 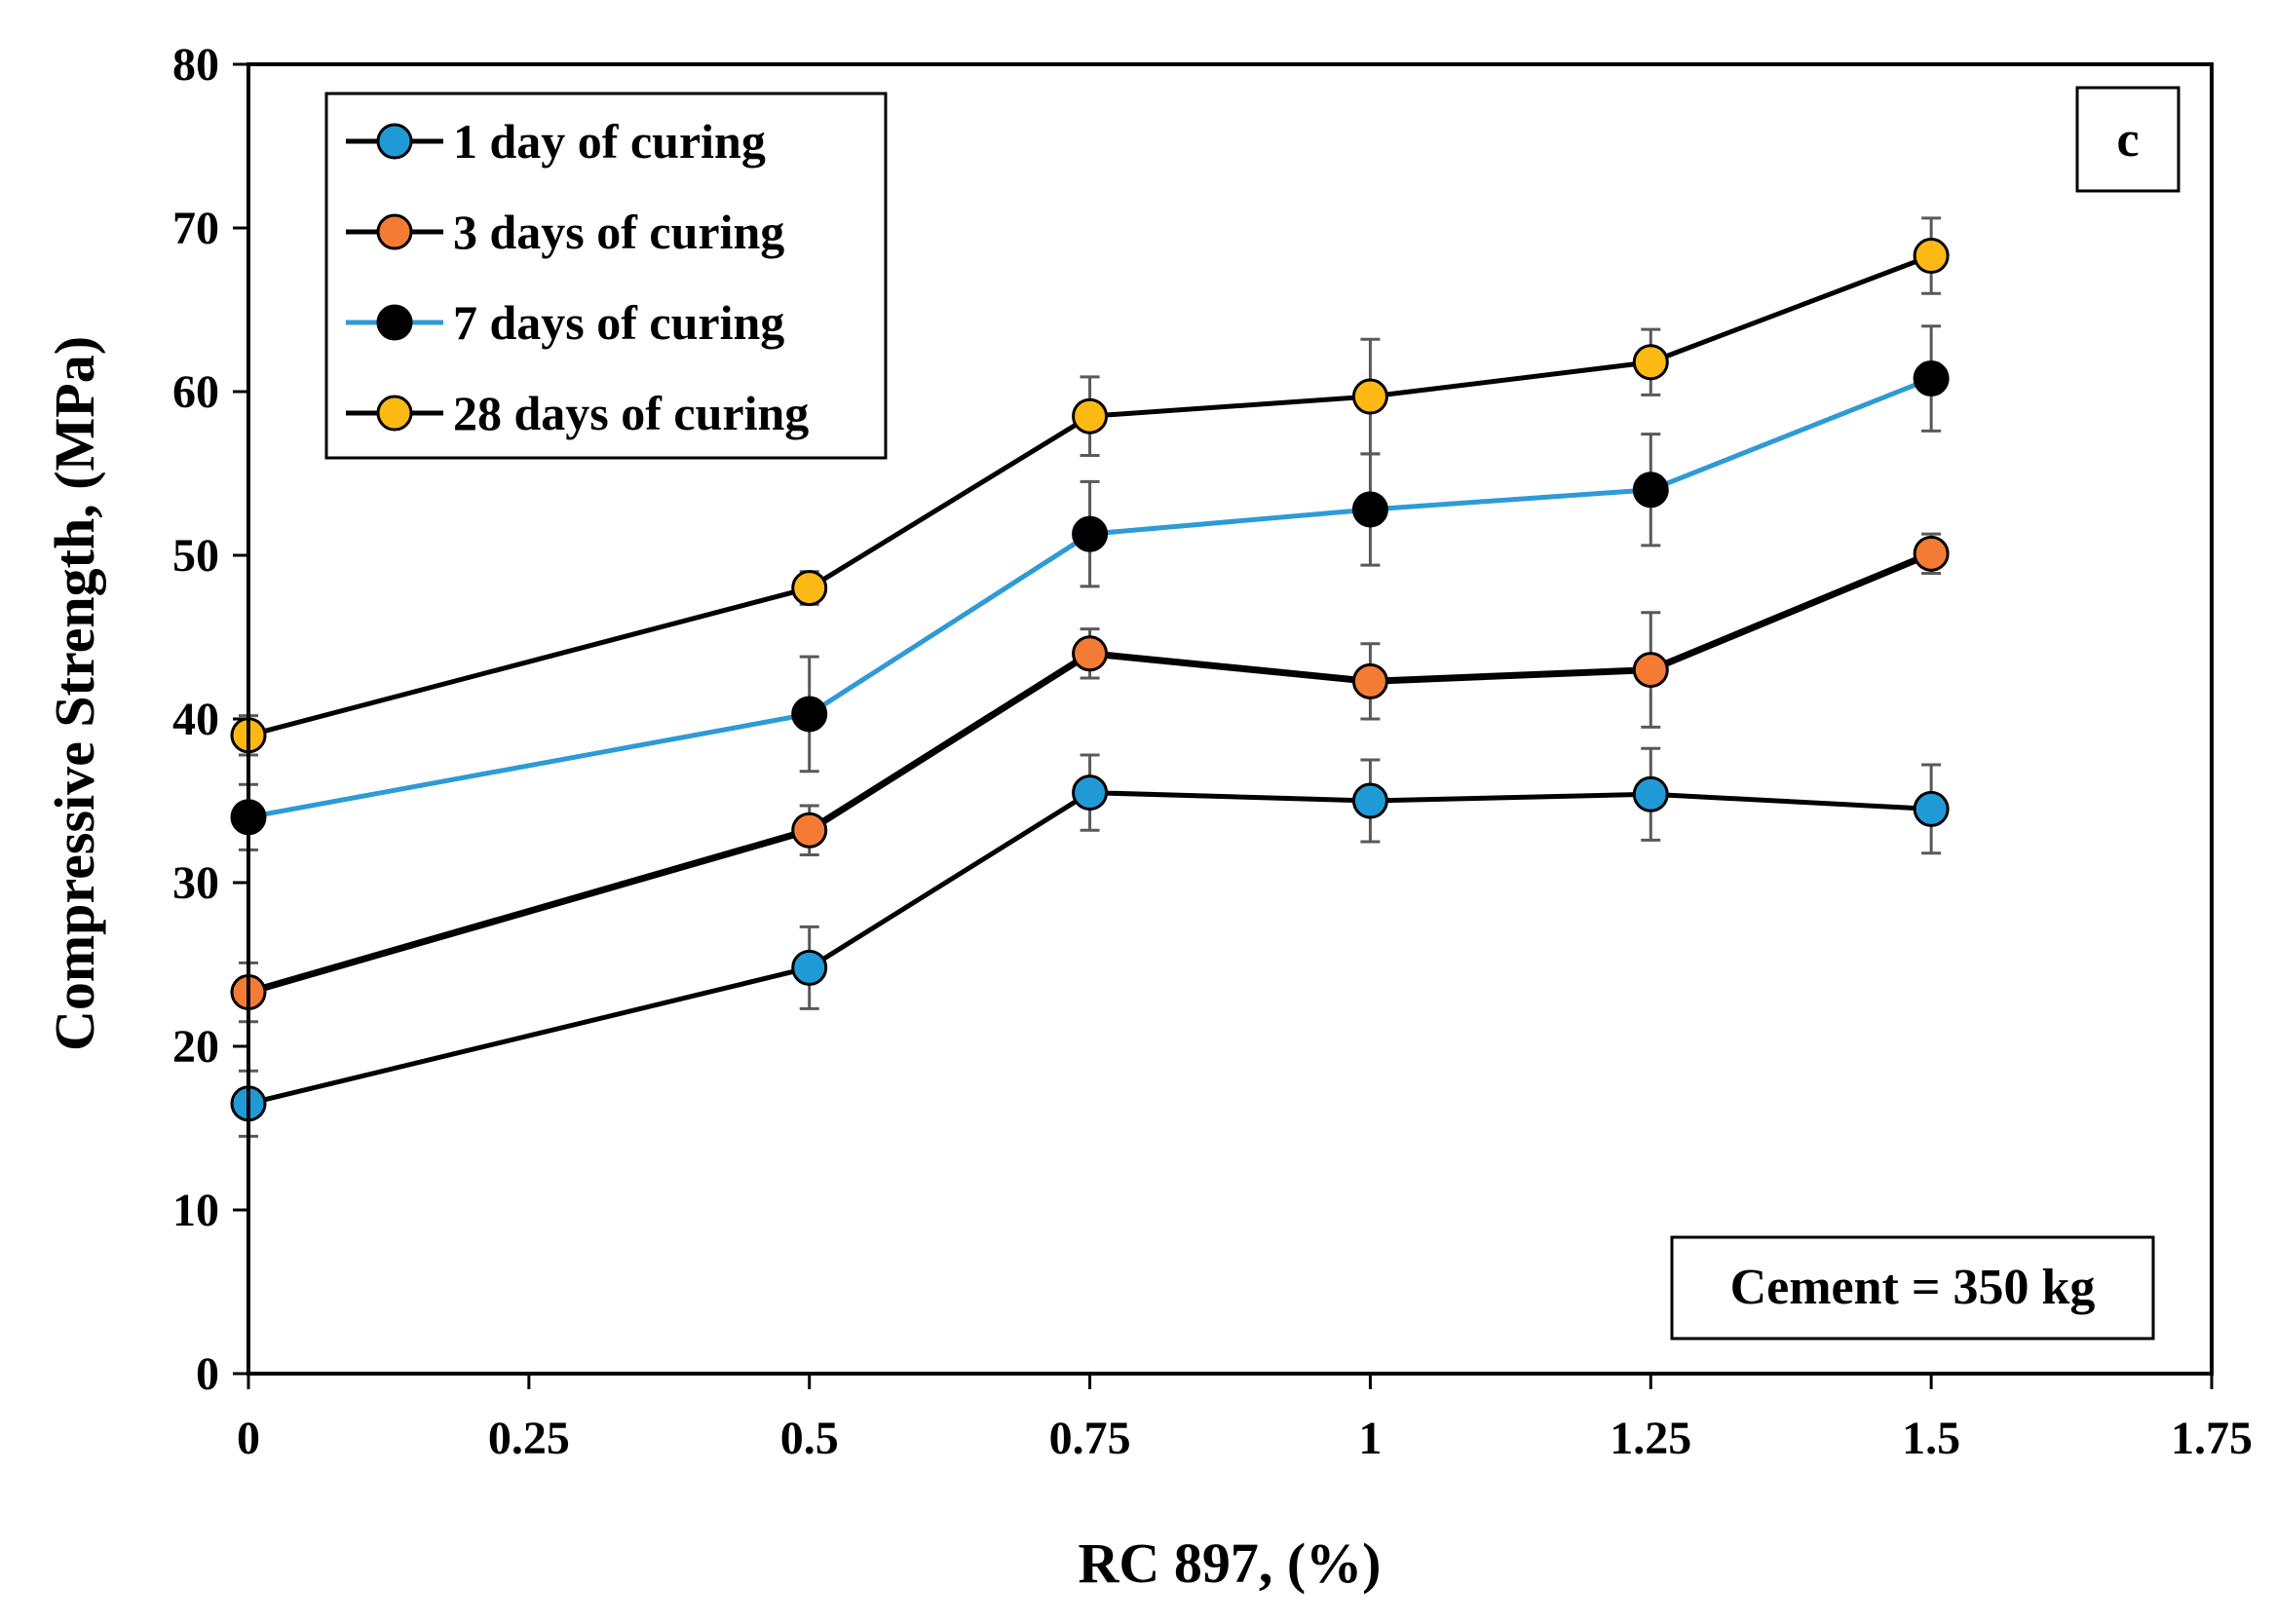 What do you see at coordinates (631, 413) in the screenshot?
I see `legend-label: 28 days of curing` at bounding box center [631, 413].